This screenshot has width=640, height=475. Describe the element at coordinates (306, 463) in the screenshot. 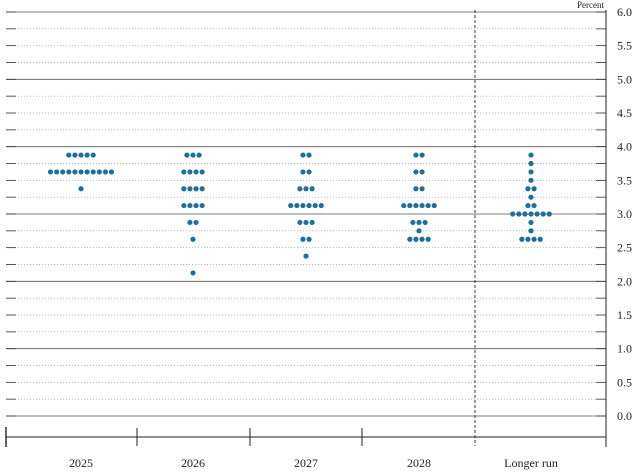

I see `x-tick-label: 2027` at that location.